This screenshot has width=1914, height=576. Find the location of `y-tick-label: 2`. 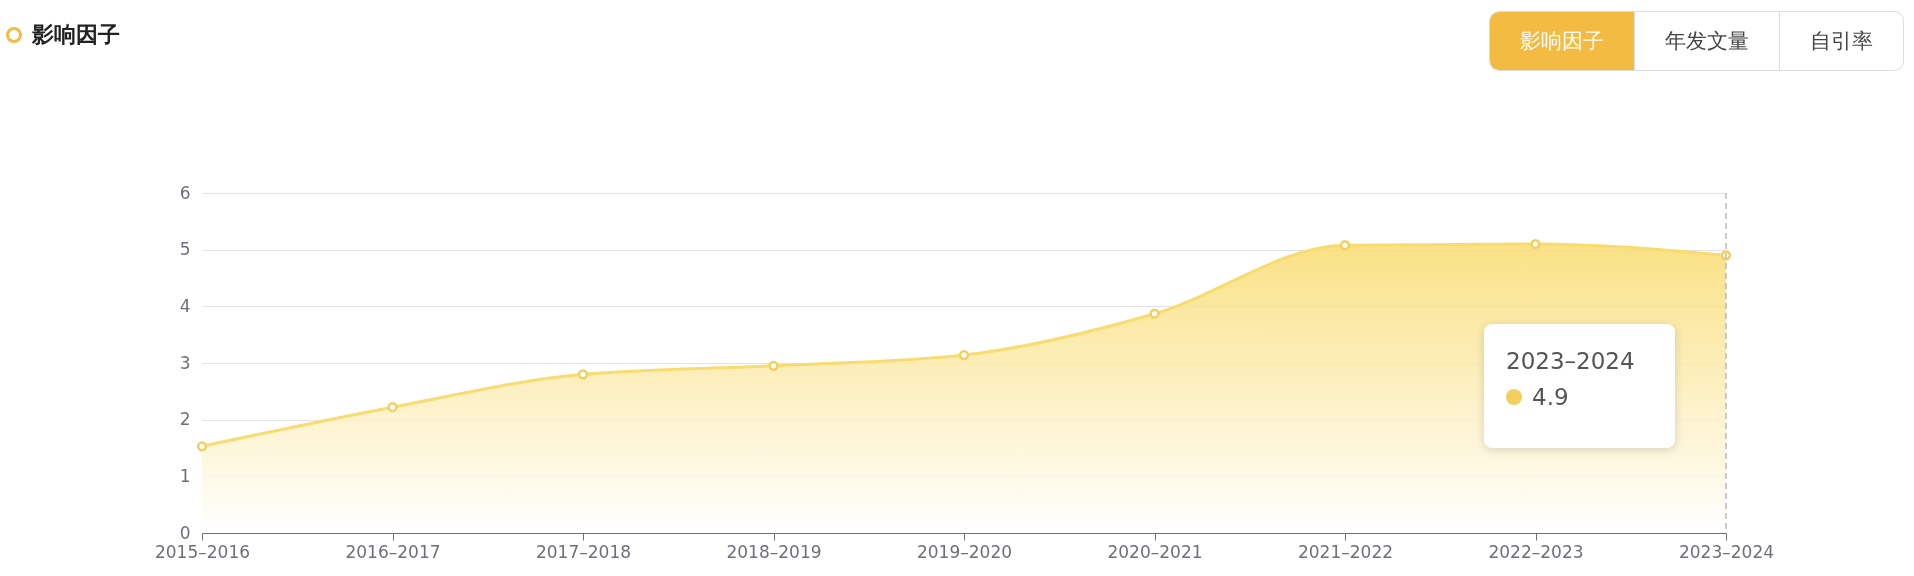

y-tick-label: 2 is located at coordinates (185, 419).